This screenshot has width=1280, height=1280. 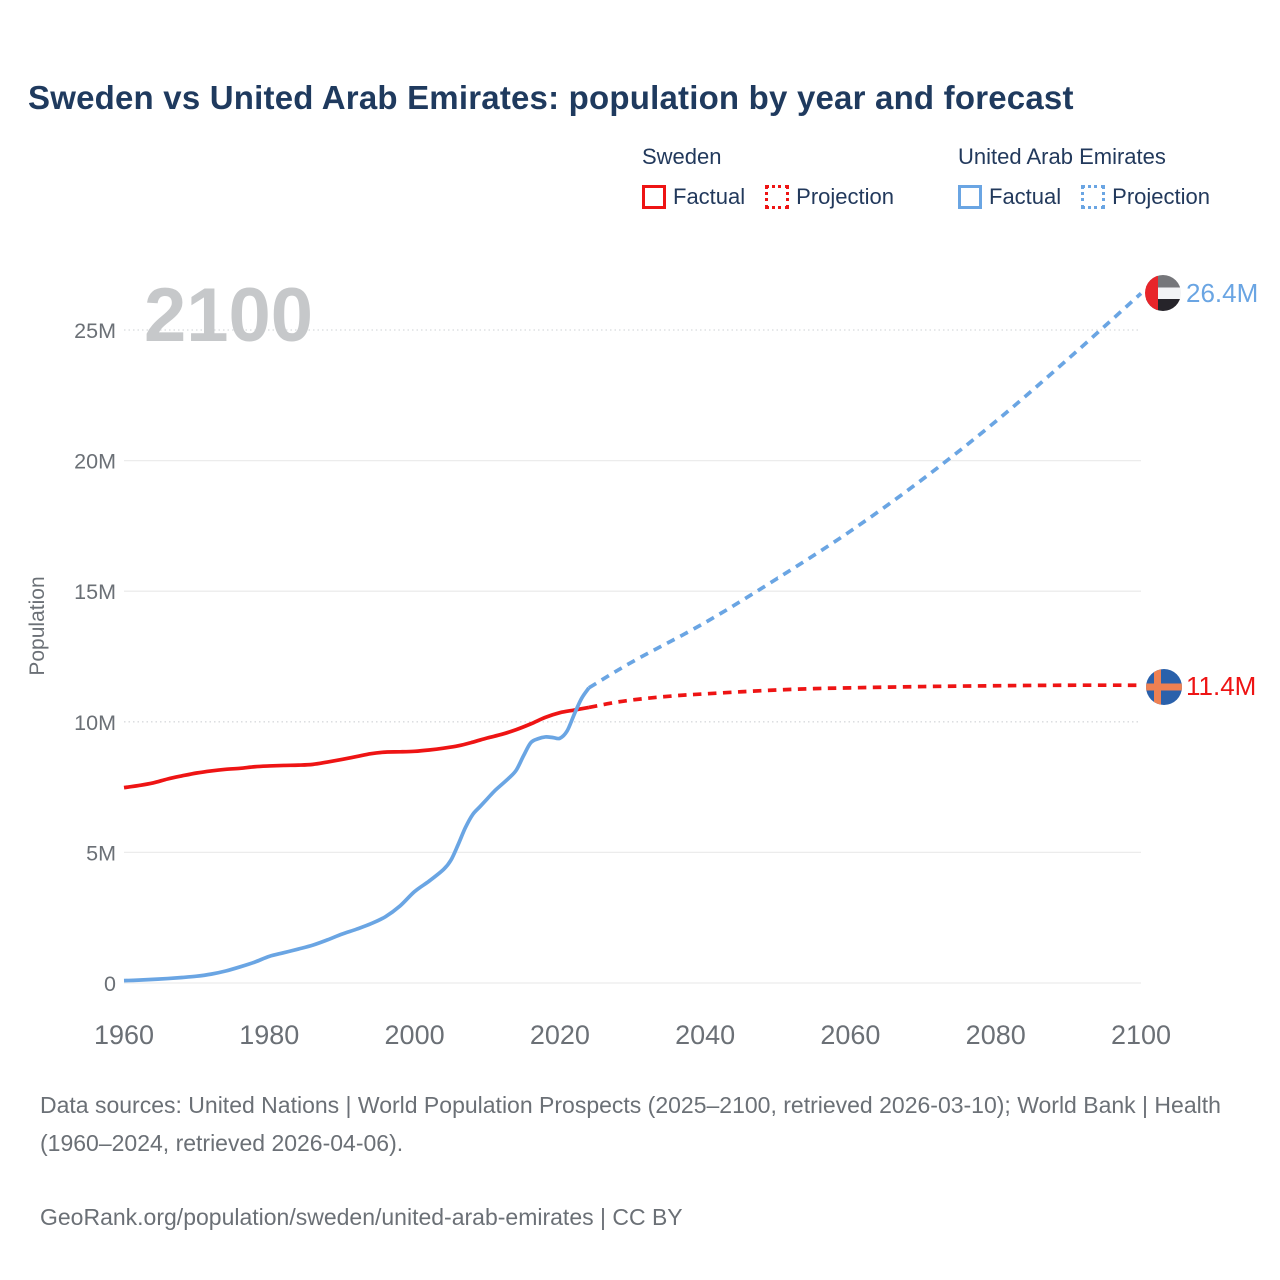 What do you see at coordinates (124, 1035) in the screenshot?
I see `x-tick-label: 1960` at bounding box center [124, 1035].